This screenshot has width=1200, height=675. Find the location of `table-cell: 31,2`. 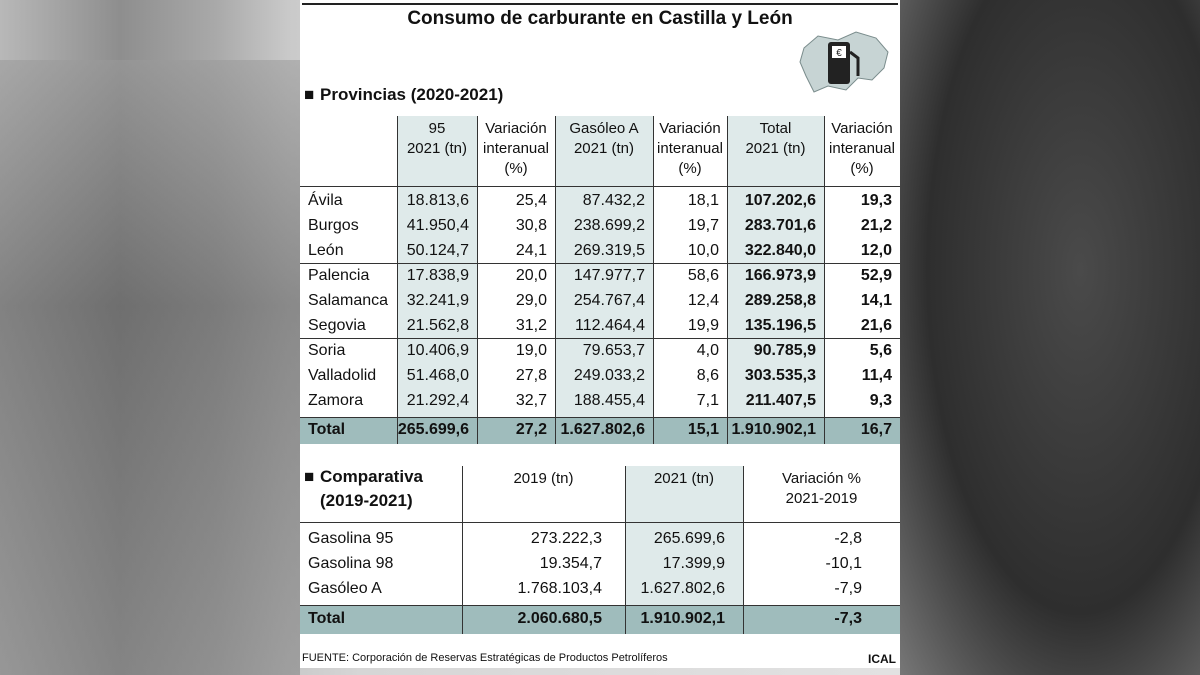

table-cell: 31,2 is located at coordinates (531, 325).